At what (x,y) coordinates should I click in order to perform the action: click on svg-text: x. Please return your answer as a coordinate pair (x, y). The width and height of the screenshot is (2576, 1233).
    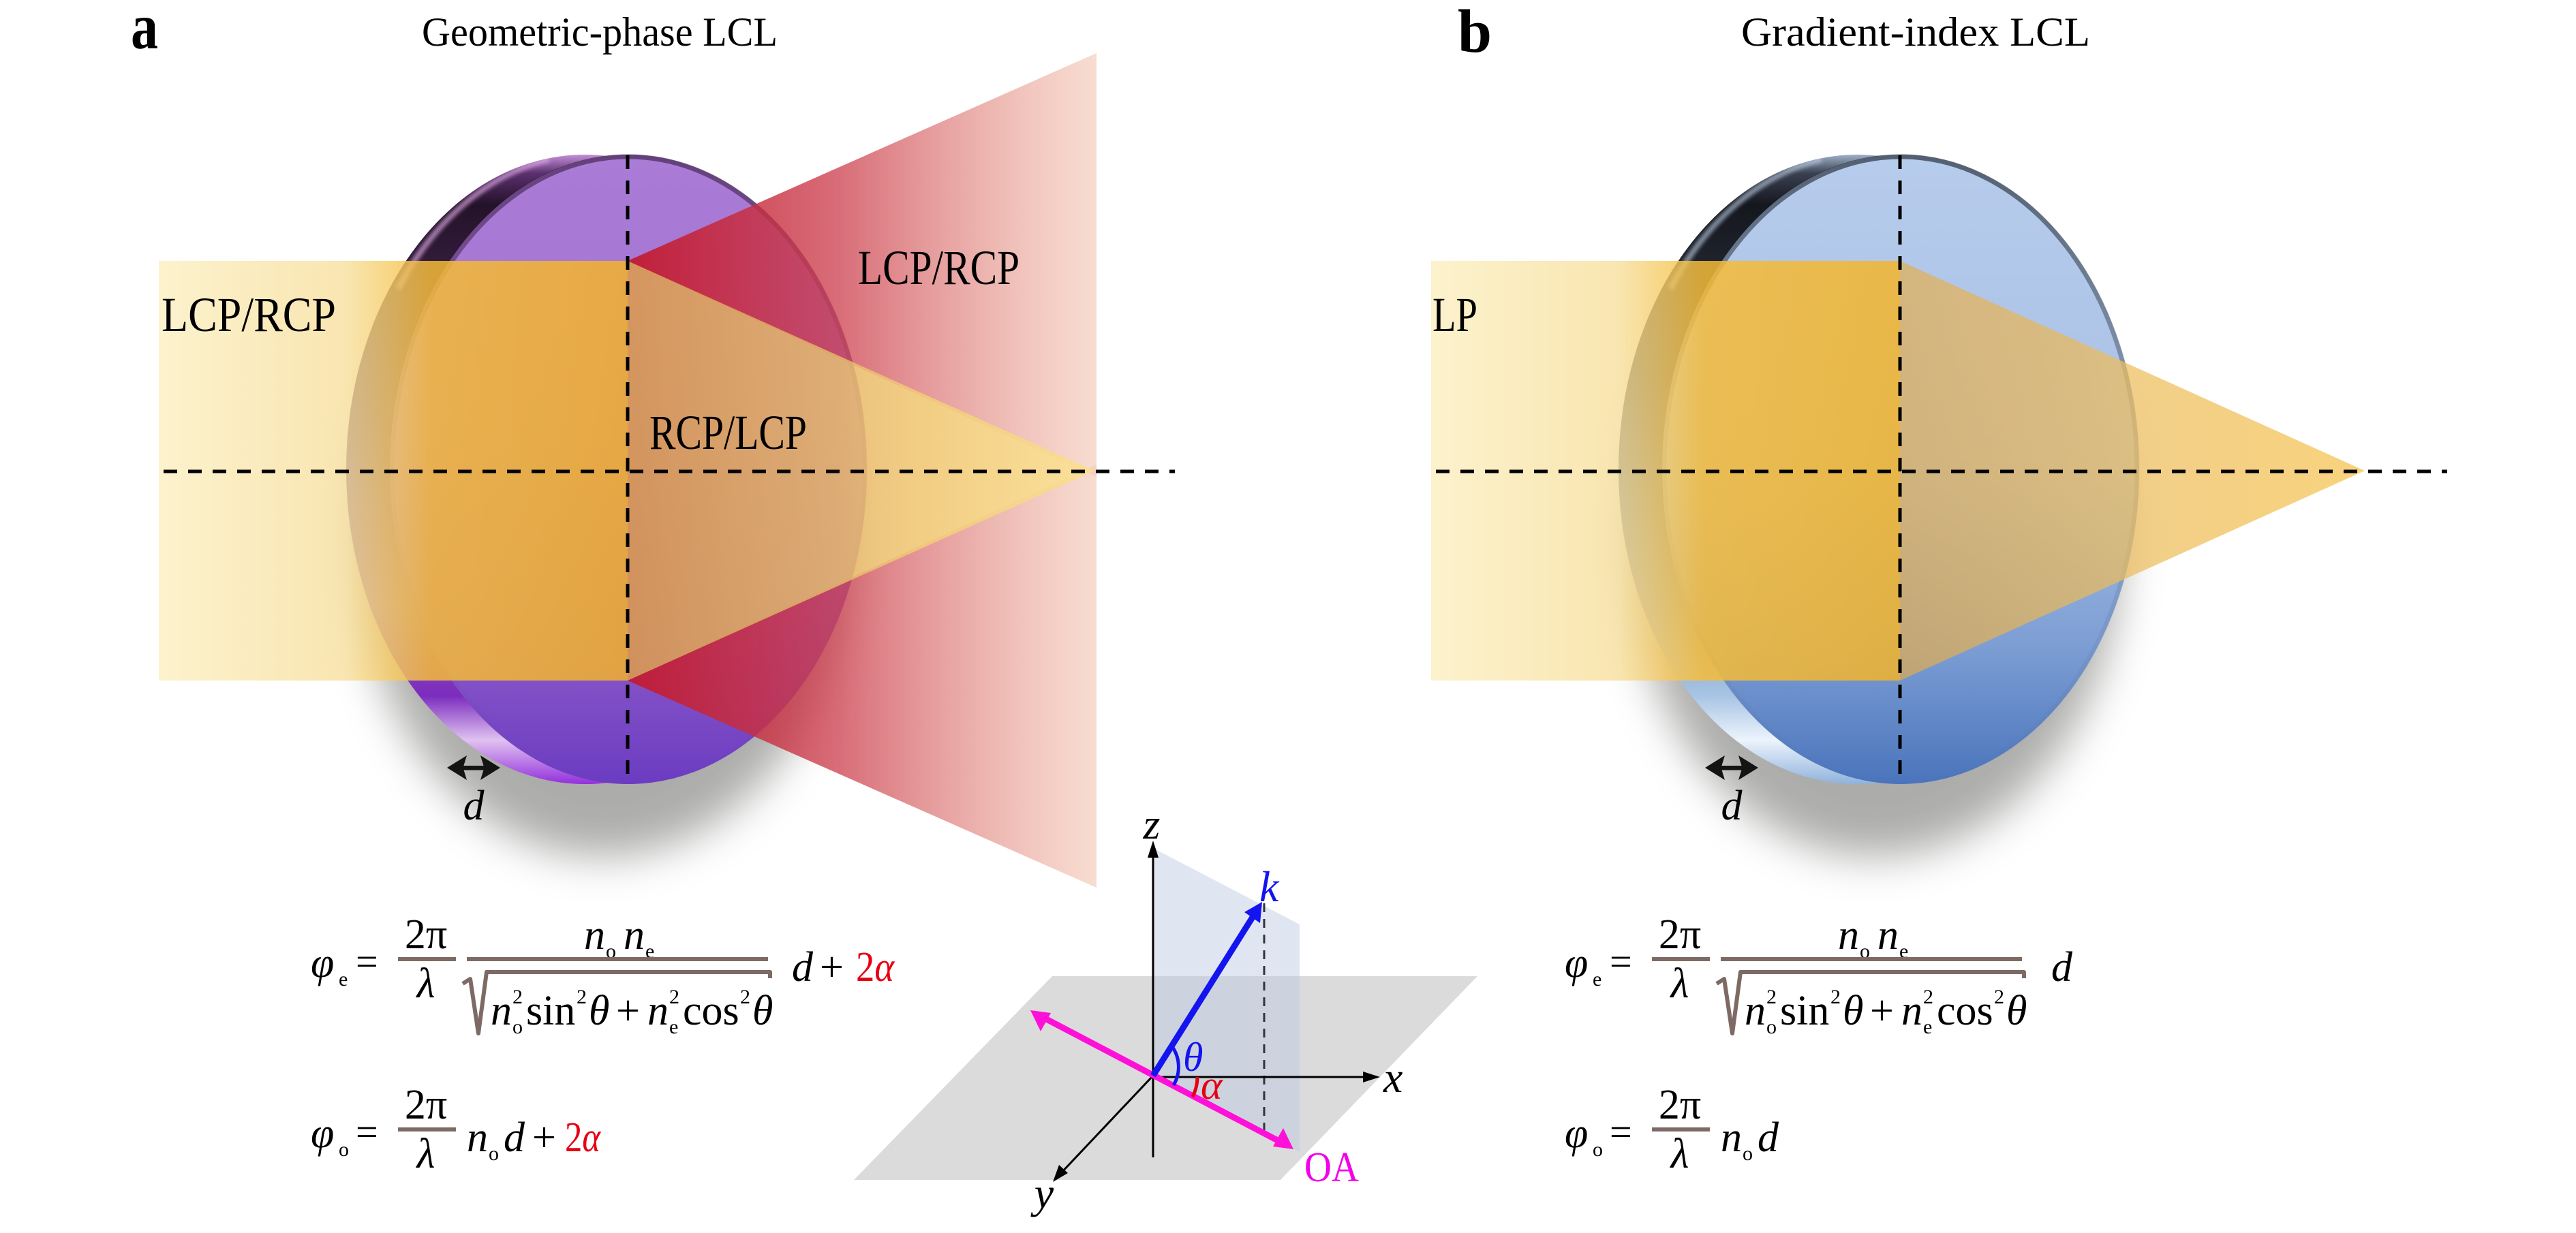
    Looking at the image, I should click on (1392, 1077).